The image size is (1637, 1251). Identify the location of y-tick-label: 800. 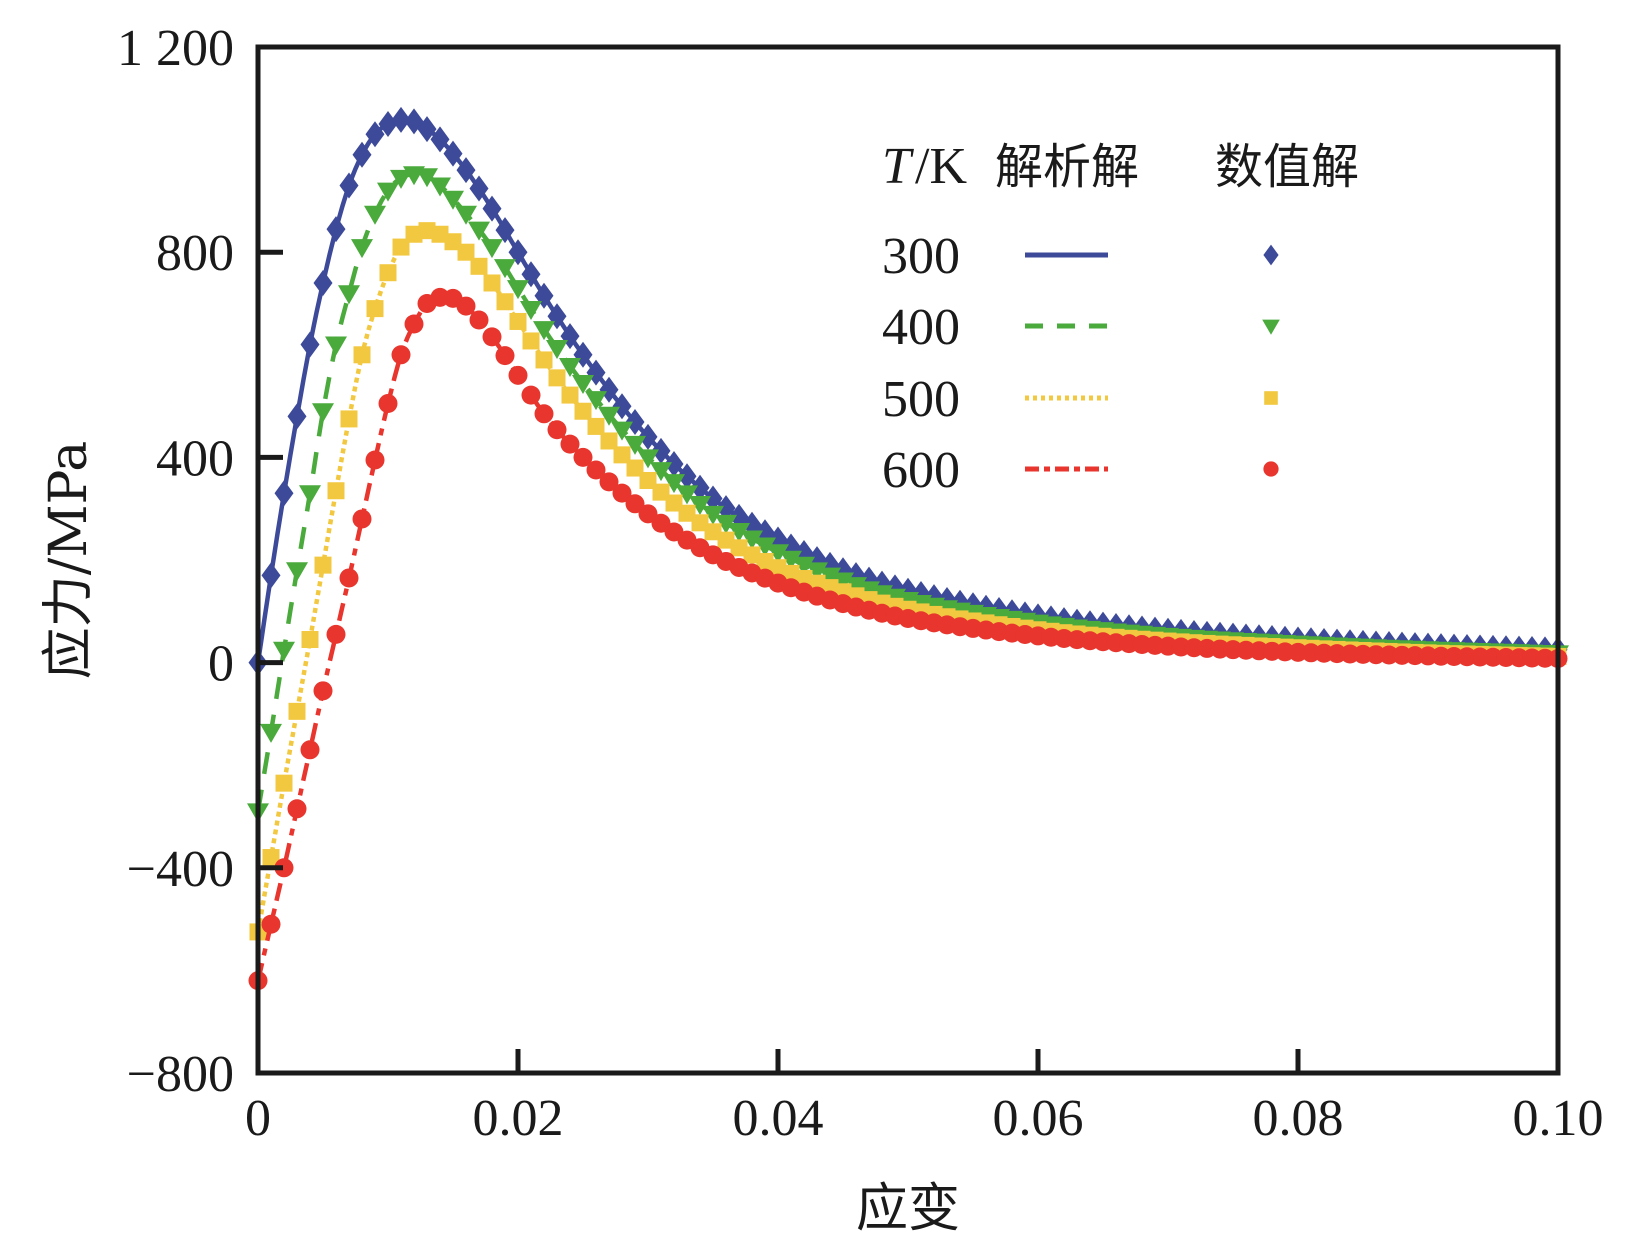
(195, 253).